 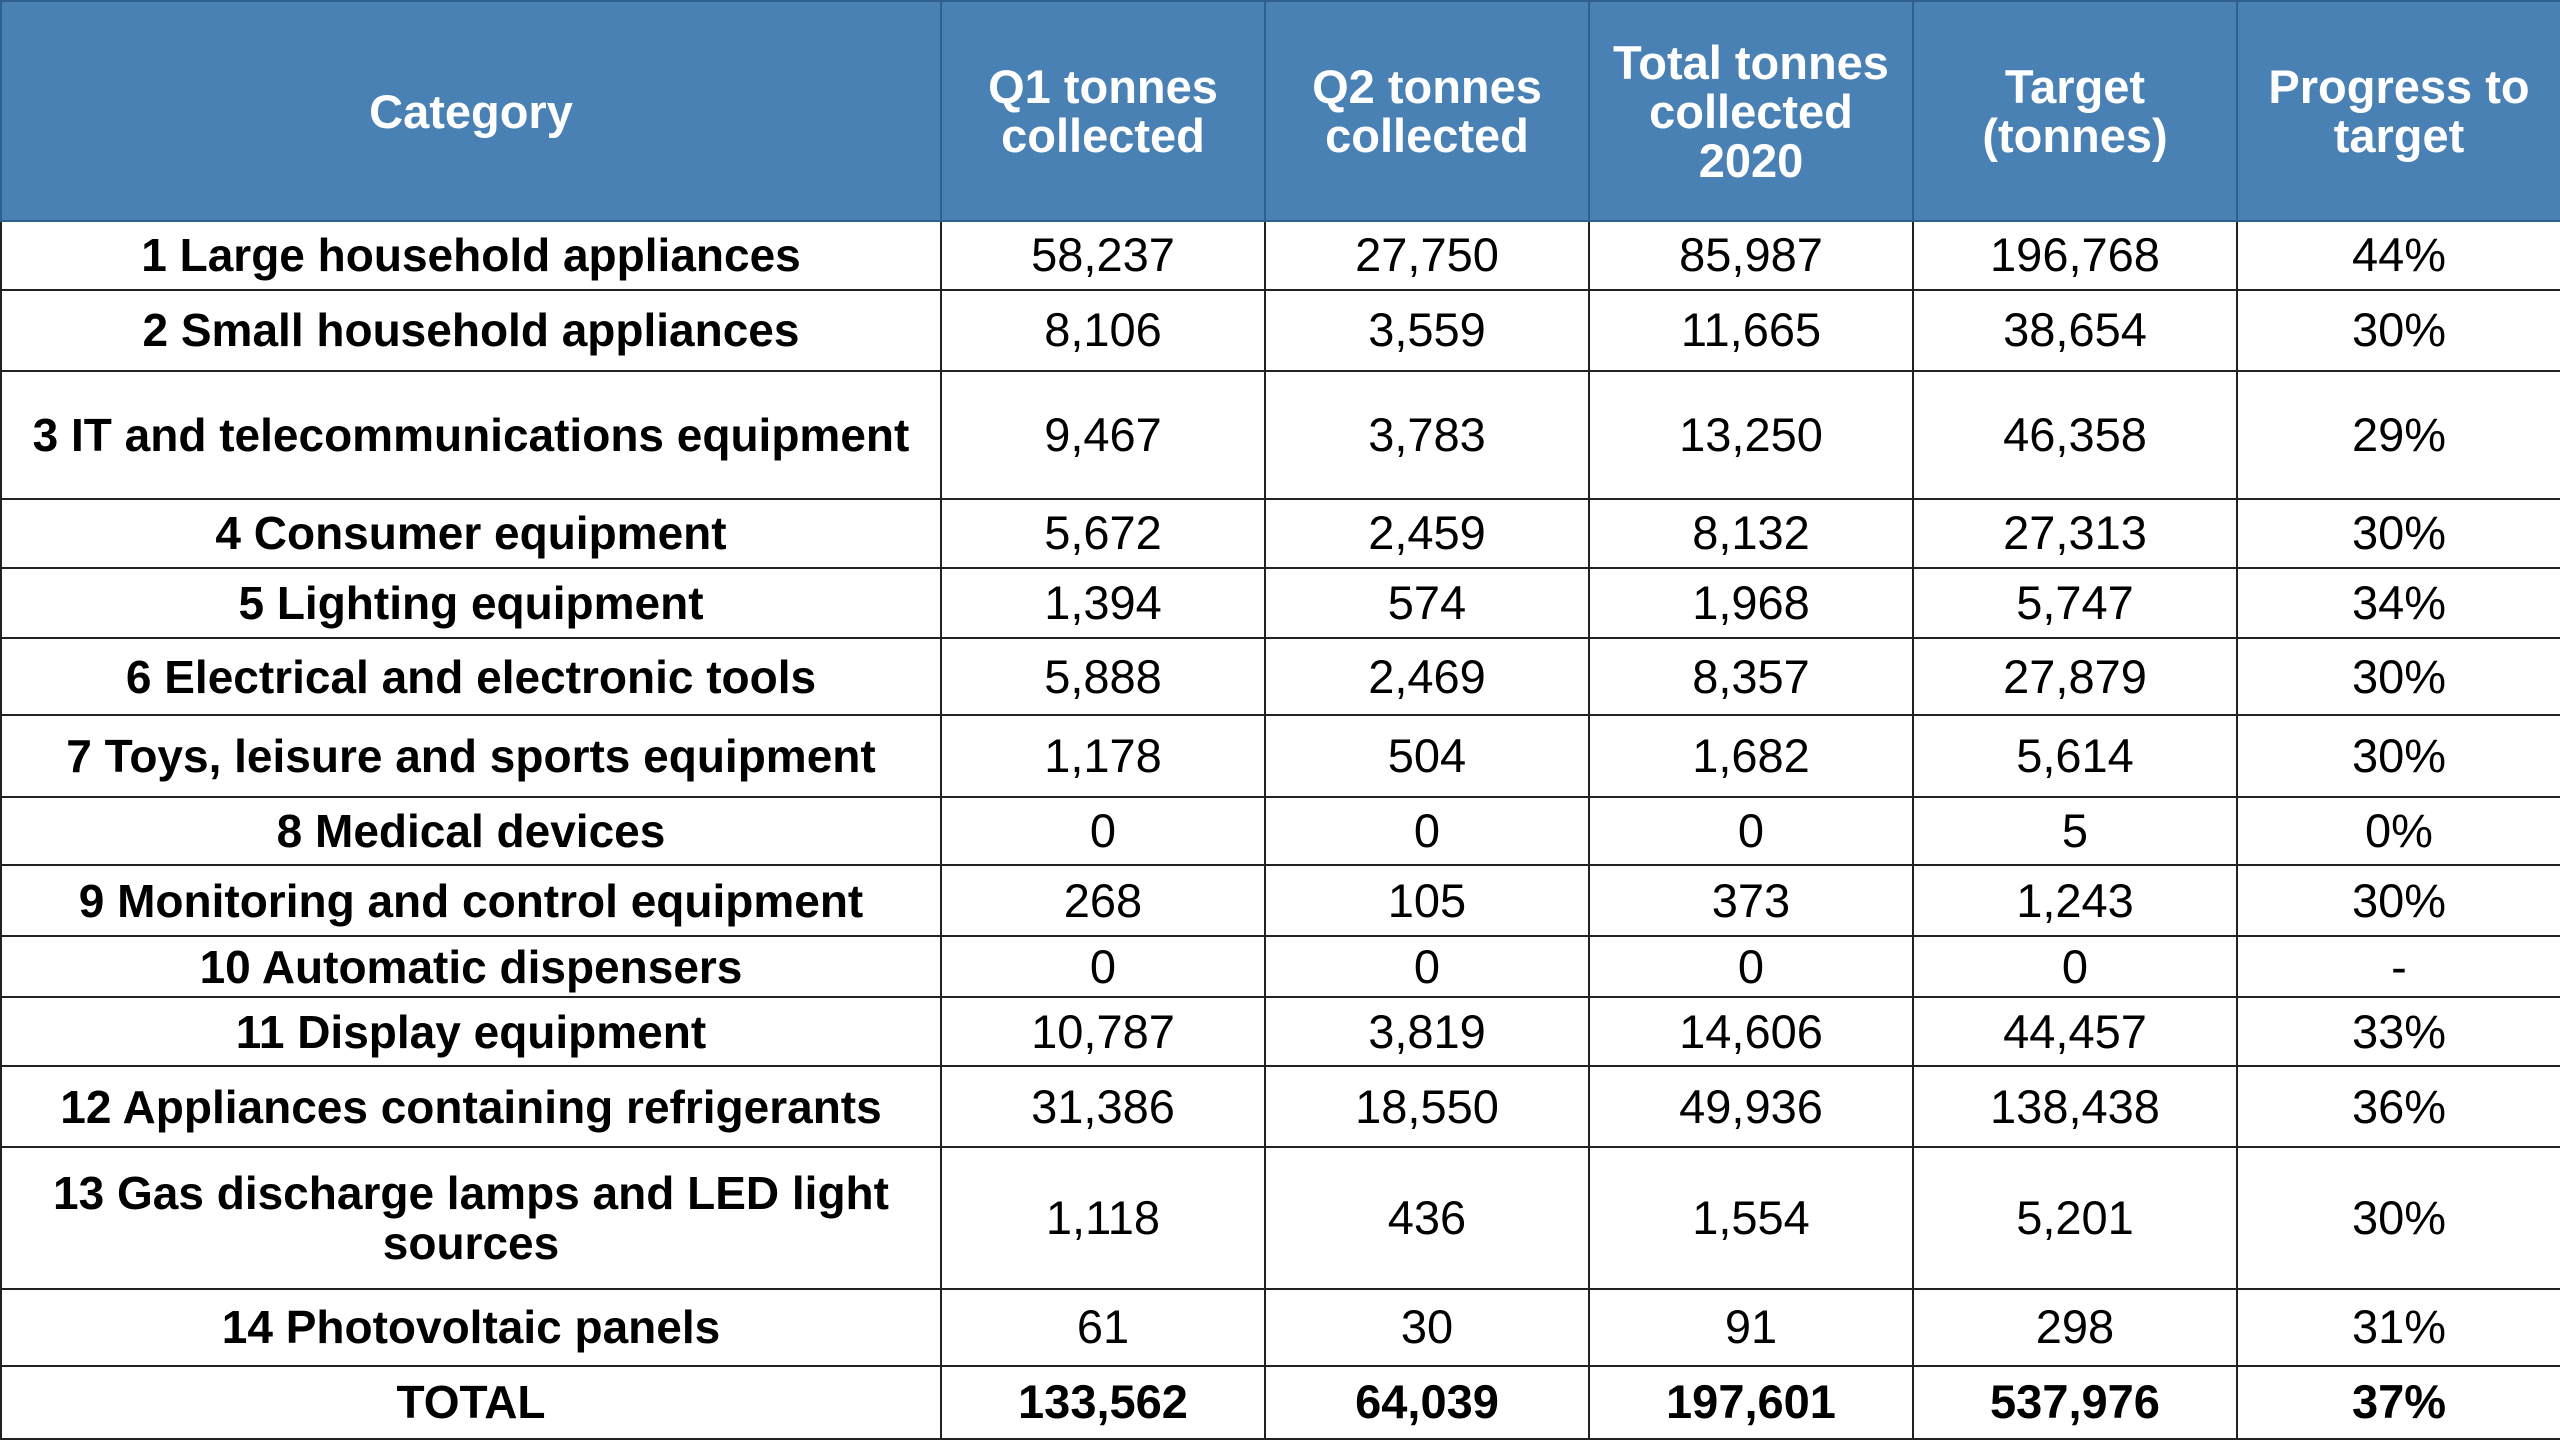 I want to click on target-cell: 5,747, so click(x=2075, y=603).